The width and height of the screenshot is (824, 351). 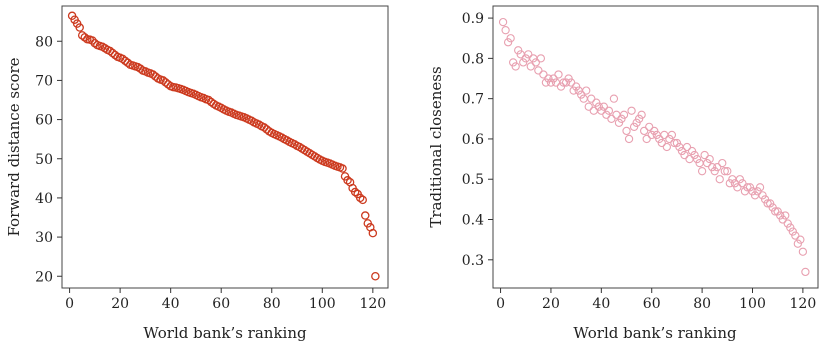 I want to click on left-x-axis-label: World bank’s ranking, so click(x=225, y=333).